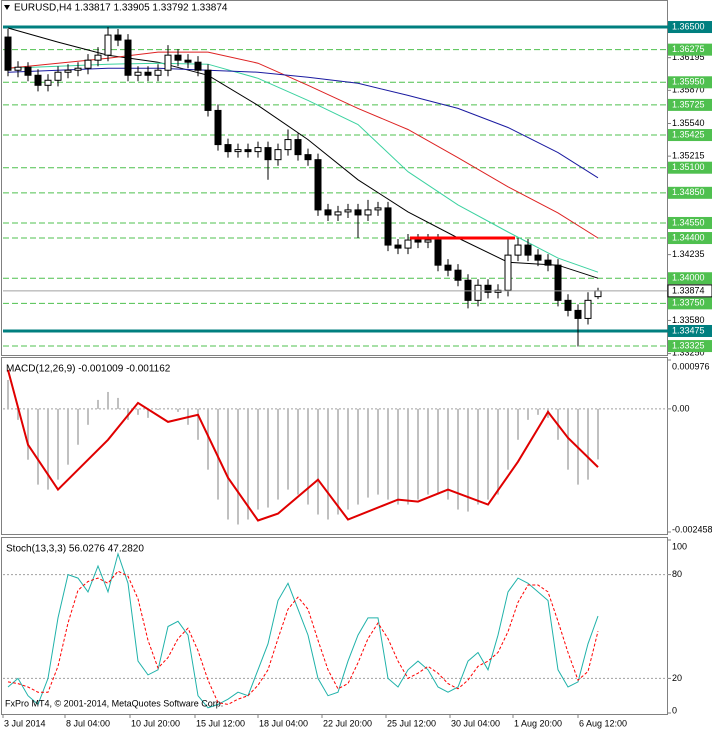  Describe the element at coordinates (688, 345) in the screenshot. I see `level-label: 1.33325` at that location.